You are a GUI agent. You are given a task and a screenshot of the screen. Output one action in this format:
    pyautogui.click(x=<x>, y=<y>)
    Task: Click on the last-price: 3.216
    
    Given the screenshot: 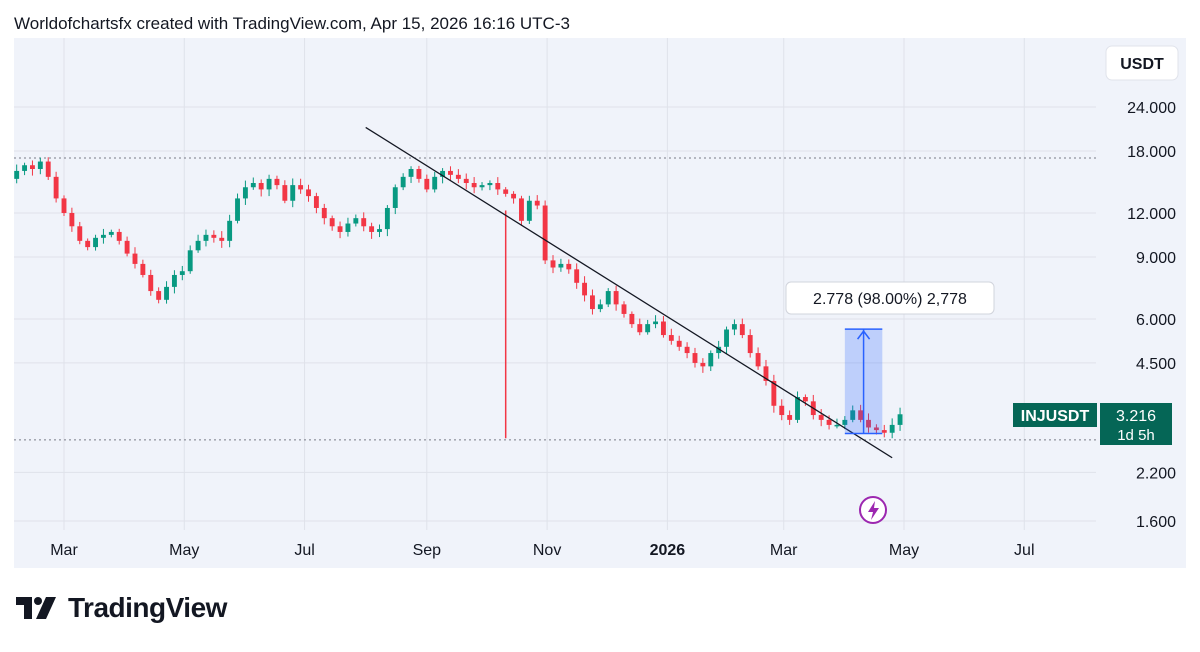 What is the action you would take?
    pyautogui.click(x=1136, y=416)
    